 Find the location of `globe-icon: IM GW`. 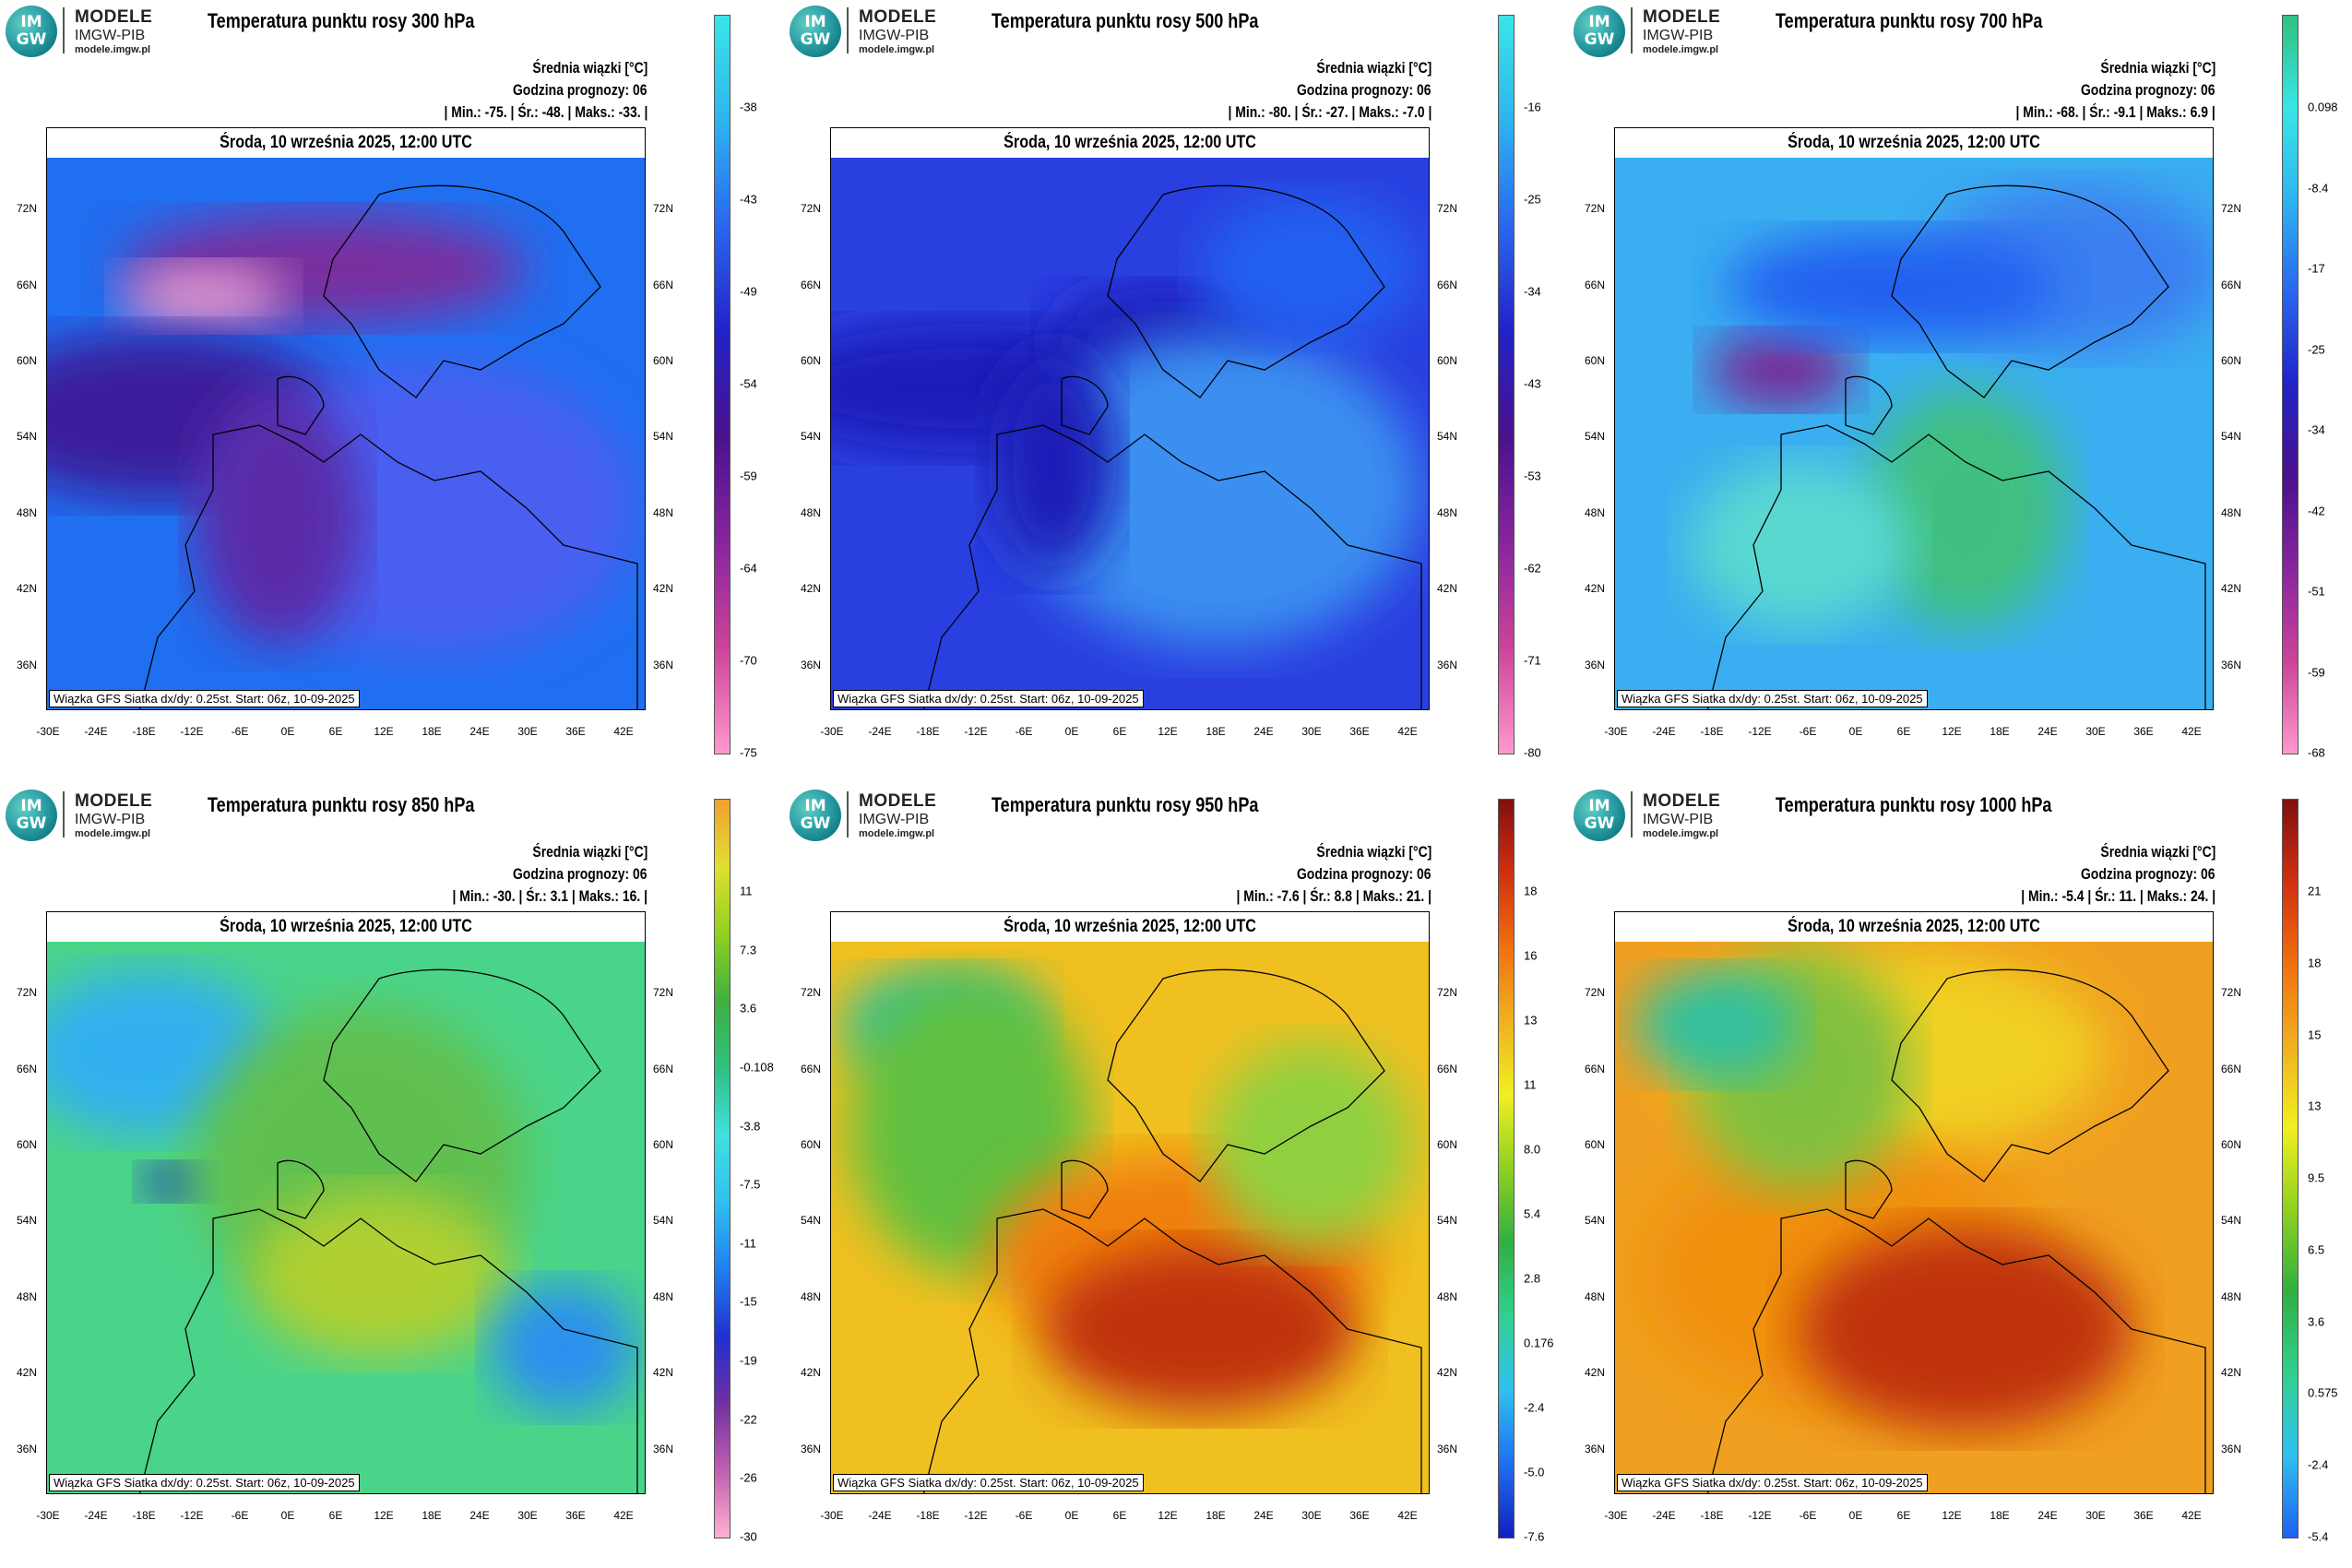

globe-icon: IM GW is located at coordinates (31, 815).